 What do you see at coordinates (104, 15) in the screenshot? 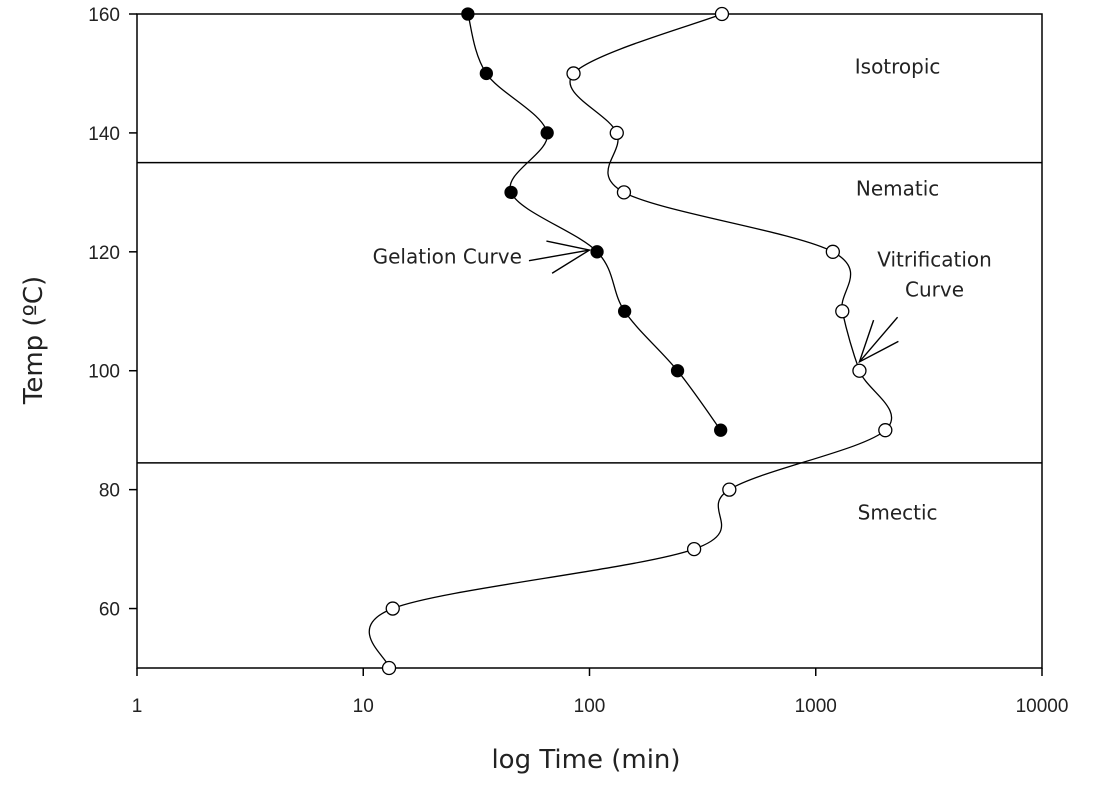
I see `y-tick-label: 160` at bounding box center [104, 15].